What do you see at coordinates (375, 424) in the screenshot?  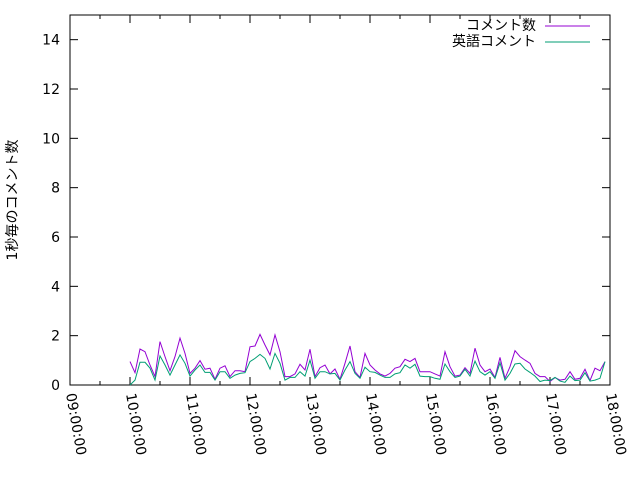 I see `x-tick-label: 14:00:00` at bounding box center [375, 424].